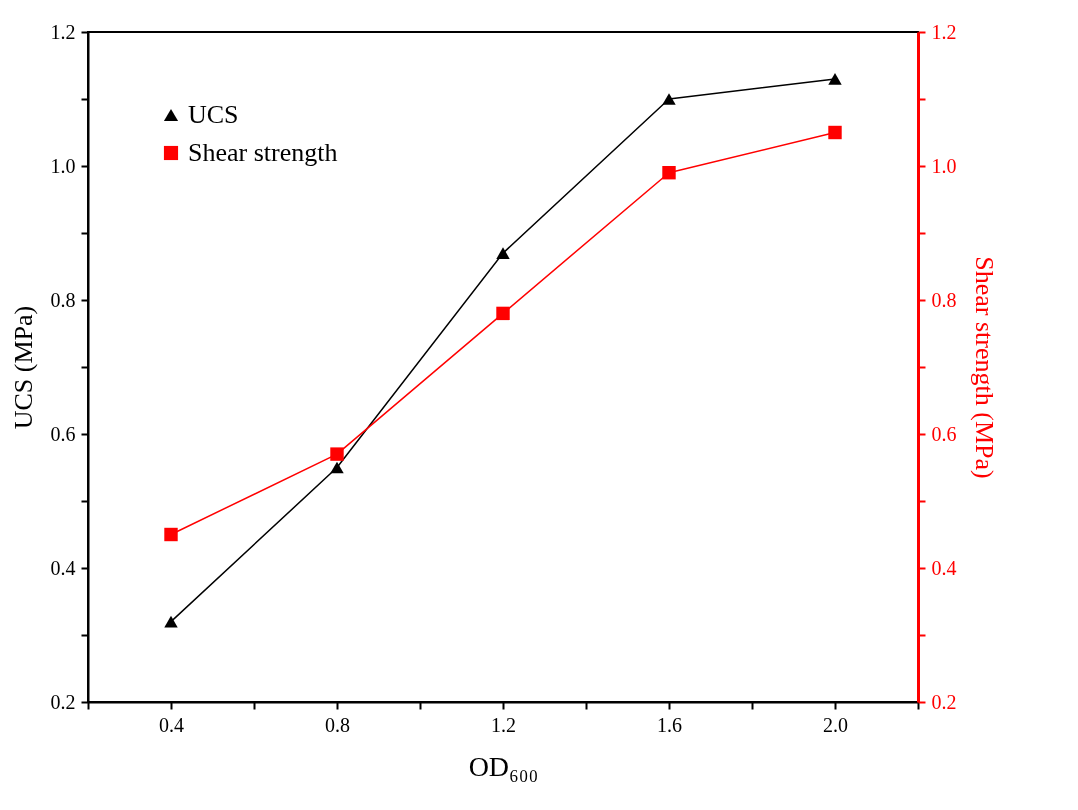  What do you see at coordinates (263, 152) in the screenshot?
I see `legend-label: Shear strength` at bounding box center [263, 152].